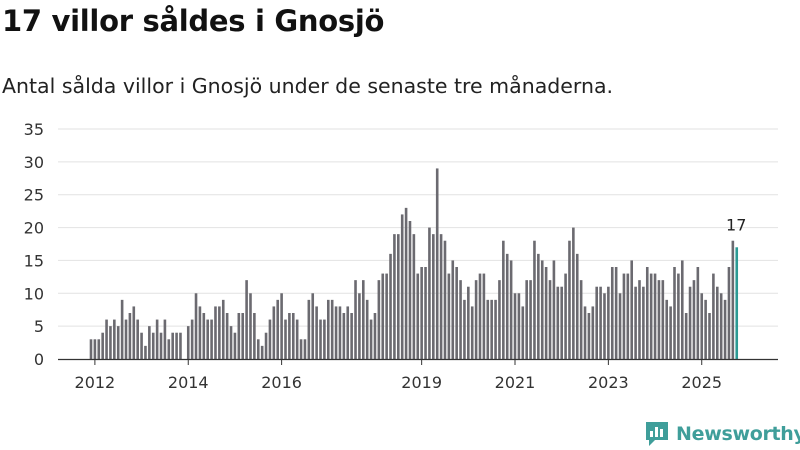  What do you see at coordinates (421, 382) in the screenshot?
I see `x-tick-label: 2019` at bounding box center [421, 382].